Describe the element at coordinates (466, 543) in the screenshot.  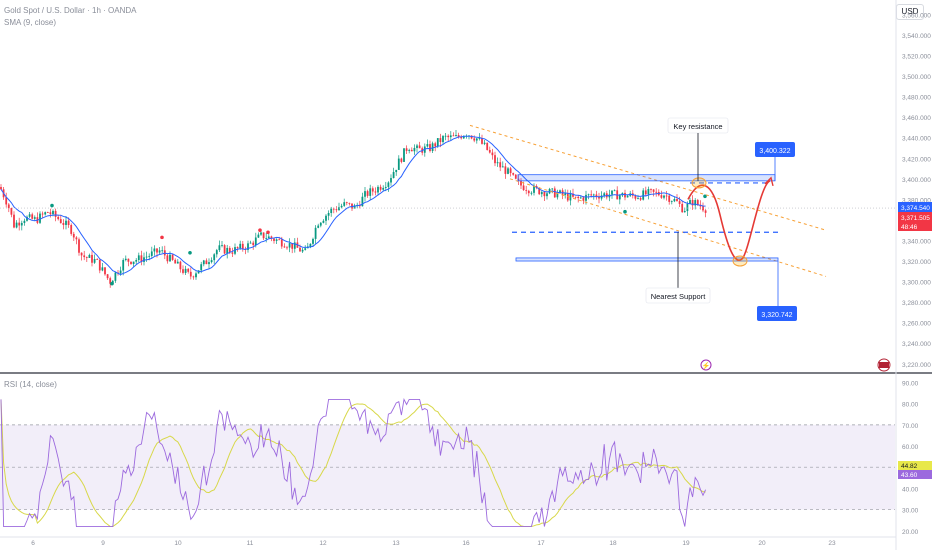
I see `time-axis-label: 16` at that location.